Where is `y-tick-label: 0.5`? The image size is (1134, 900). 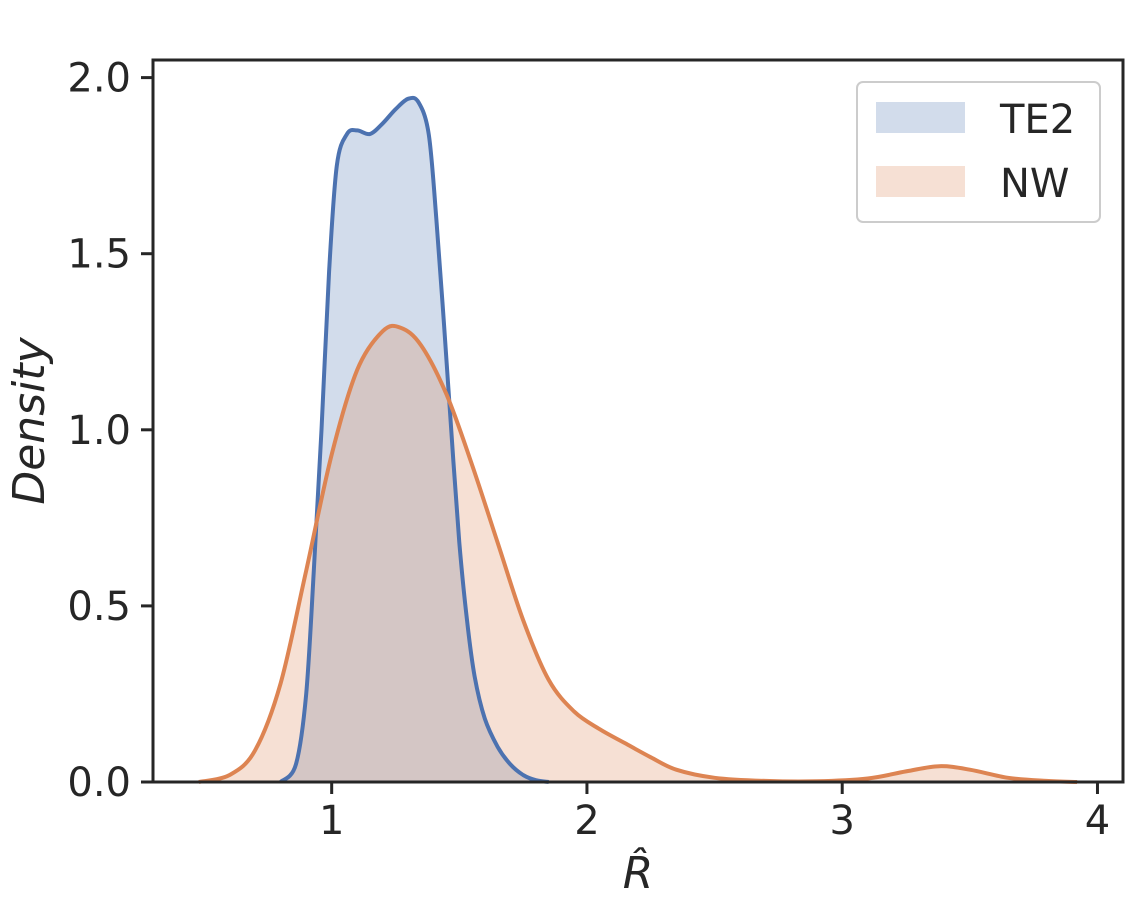 y-tick-label: 0.5 is located at coordinates (99, 607).